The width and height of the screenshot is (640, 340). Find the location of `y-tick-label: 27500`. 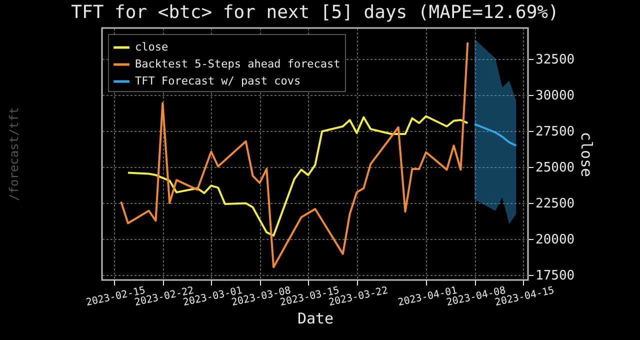

y-tick-label: 27500 is located at coordinates (555, 132).